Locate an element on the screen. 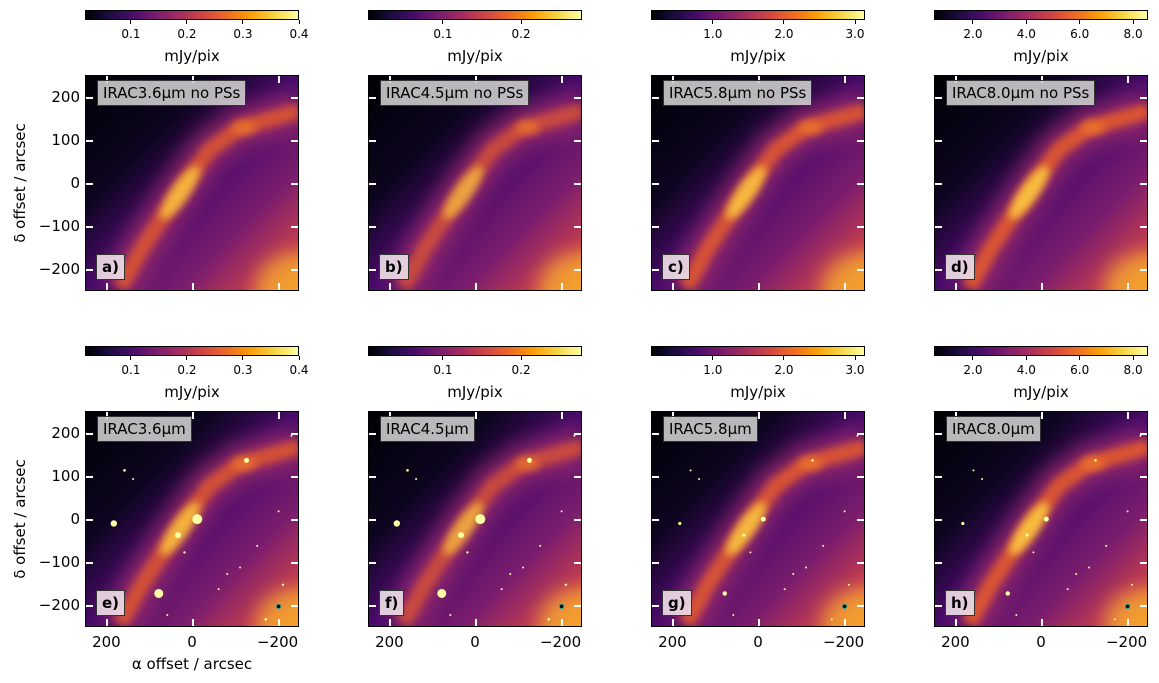  panel-letter: h) is located at coordinates (960, 603).